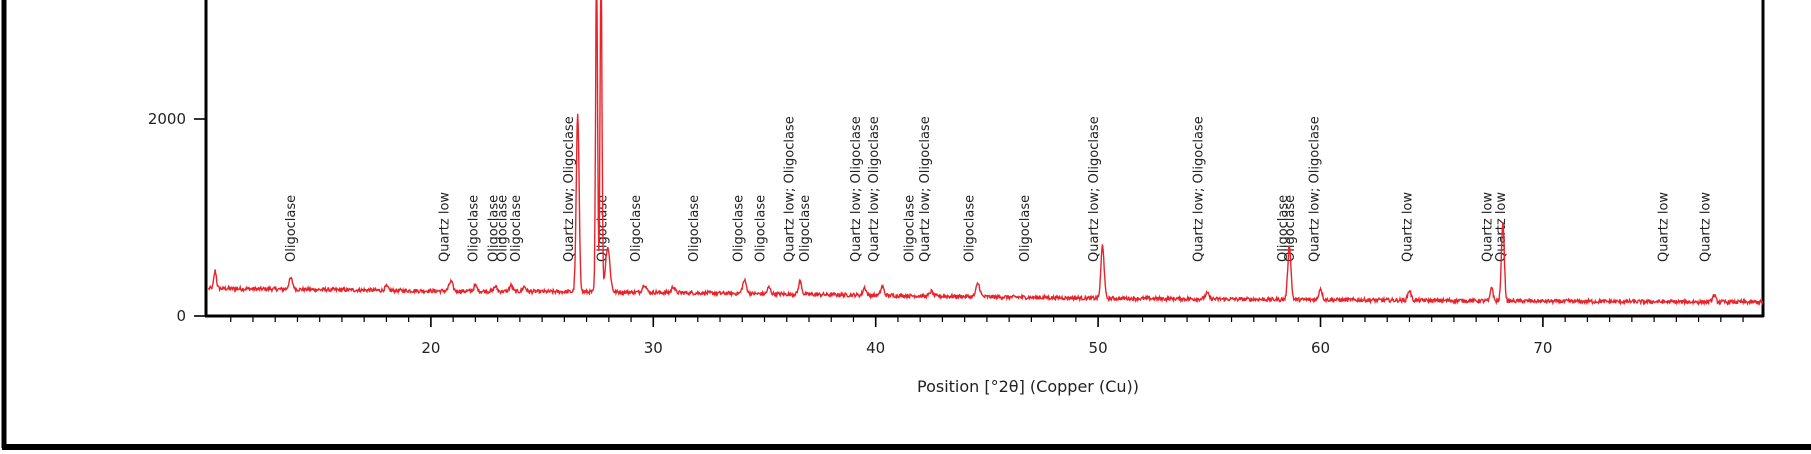 Image resolution: width=1811 pixels, height=454 pixels. I want to click on x-tick-label: 30, so click(653, 348).